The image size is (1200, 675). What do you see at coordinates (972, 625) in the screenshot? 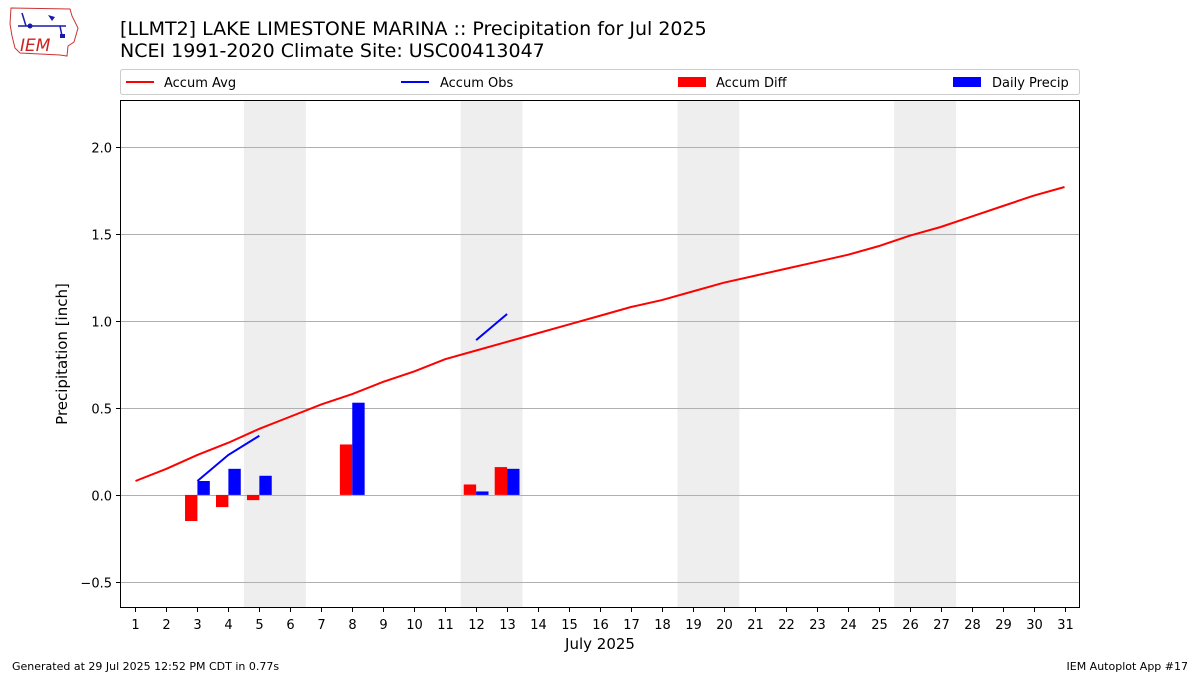
I see `x-tick-label: 28` at bounding box center [972, 625].